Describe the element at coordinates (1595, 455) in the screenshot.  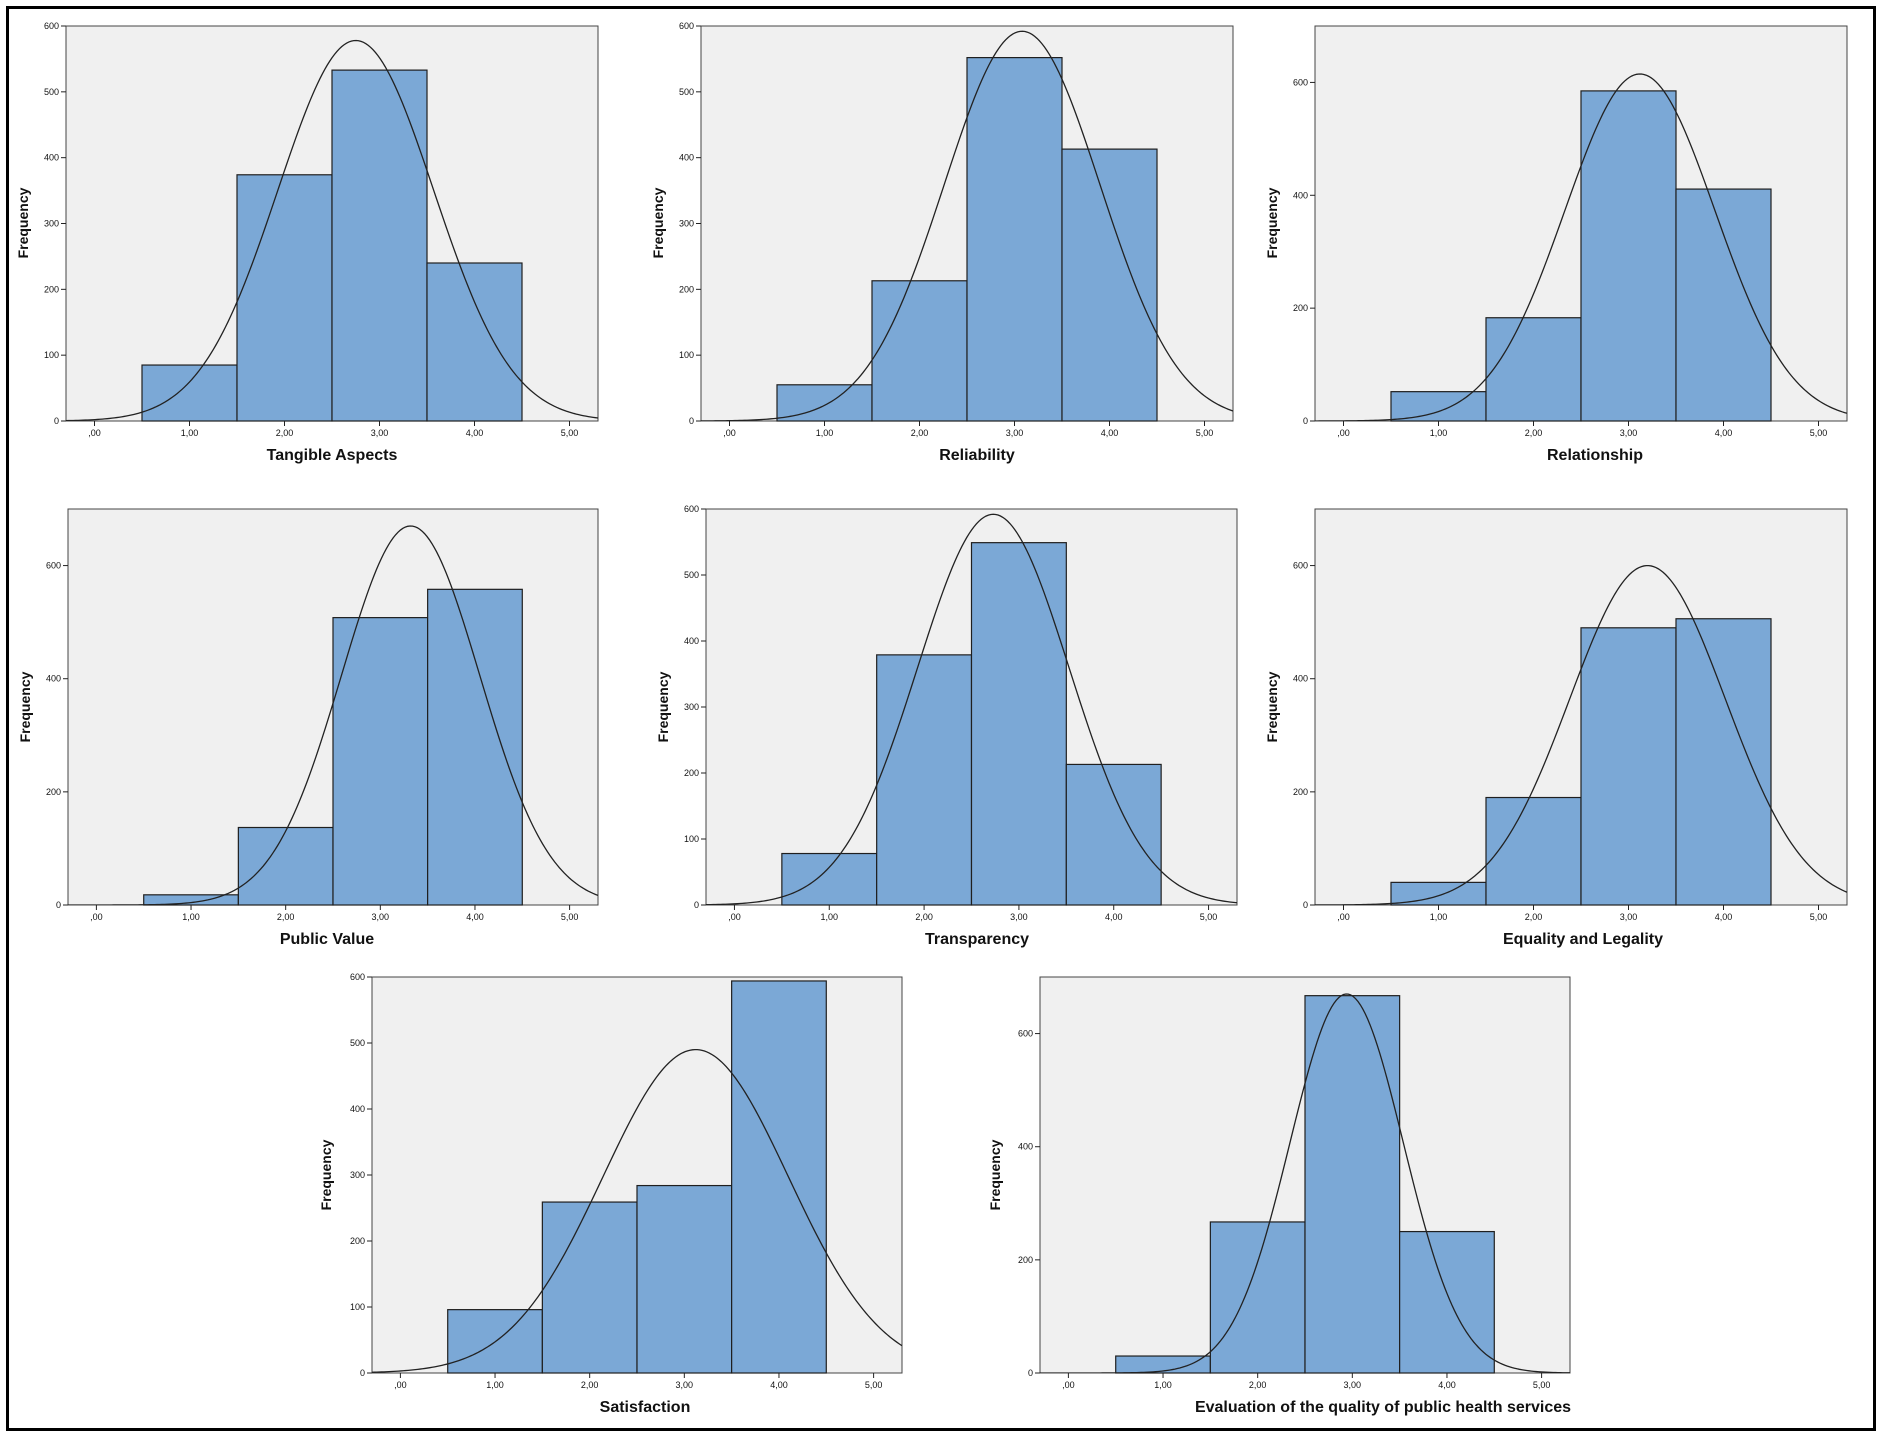
I see `x-axis-label: Relationship` at that location.